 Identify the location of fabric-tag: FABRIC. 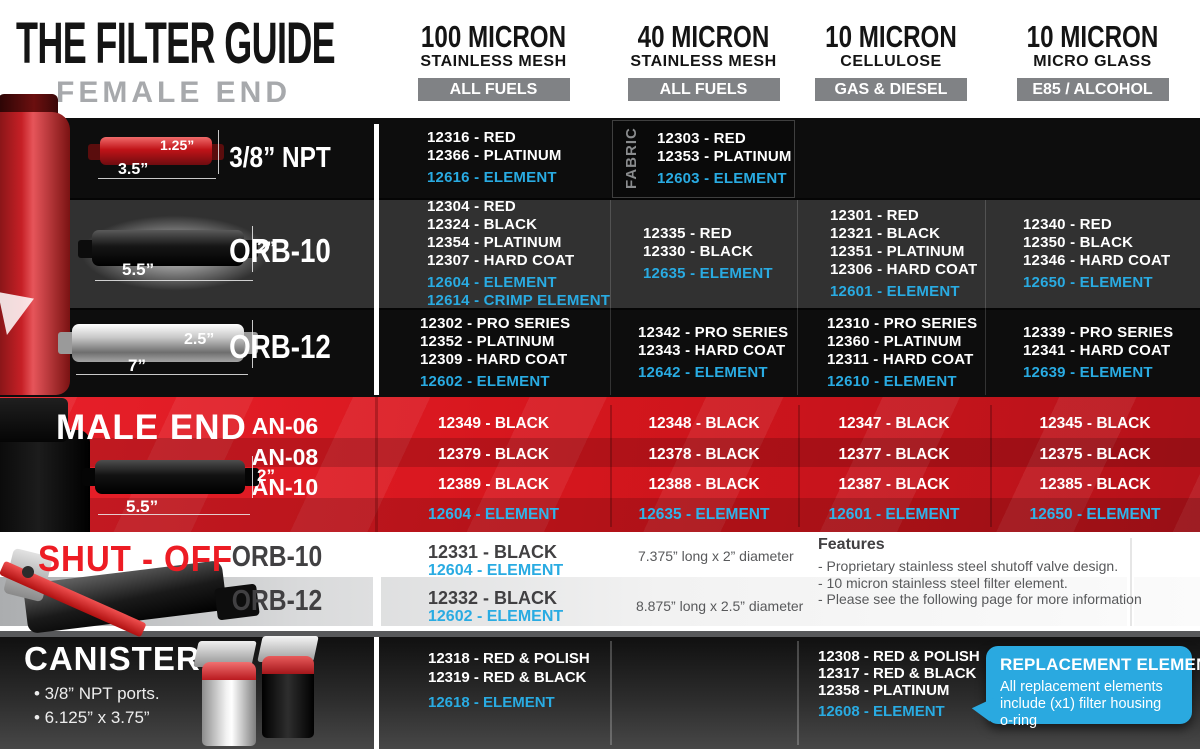
(631, 158).